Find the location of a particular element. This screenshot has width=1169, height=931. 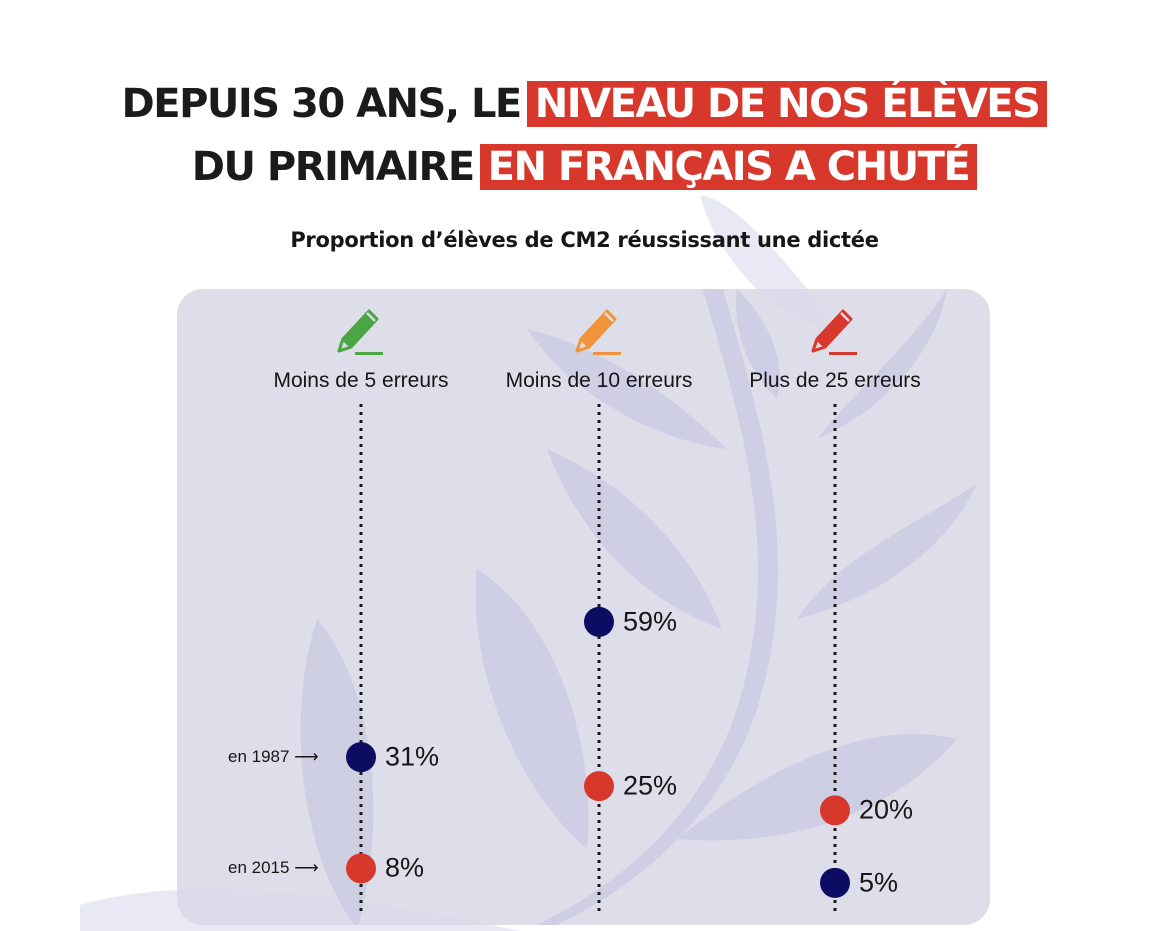

value-label: 20% is located at coordinates (886, 809).